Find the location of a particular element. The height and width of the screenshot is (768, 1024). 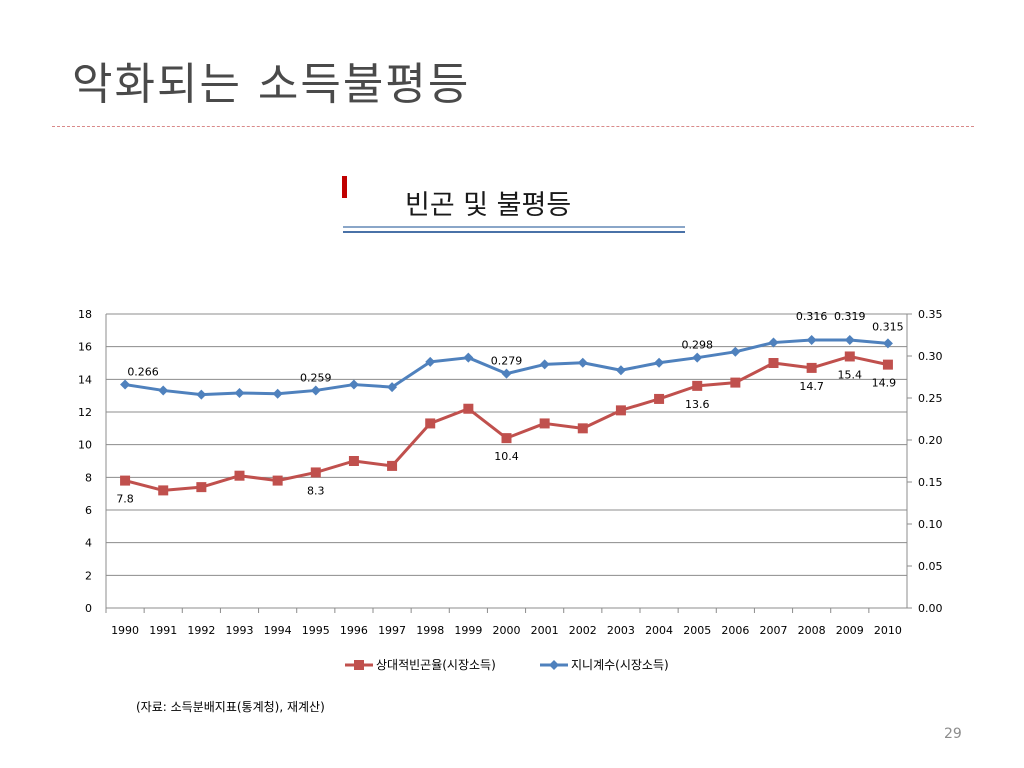

data-label: 13.6 is located at coordinates (697, 404).